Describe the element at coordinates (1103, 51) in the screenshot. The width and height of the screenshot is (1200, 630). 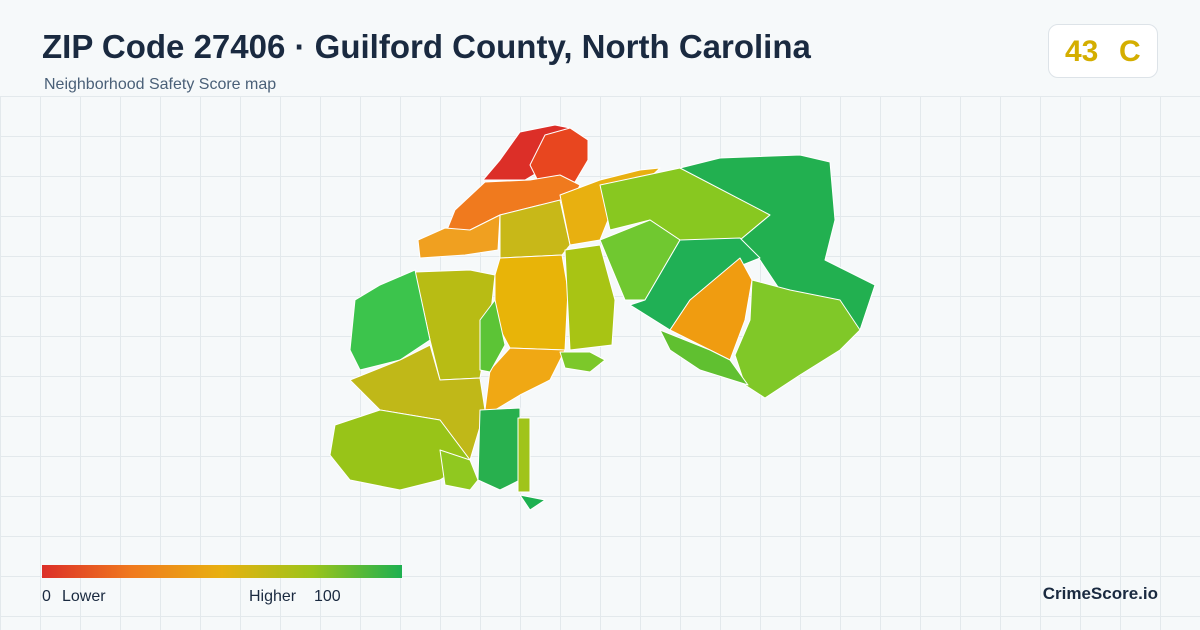
I see `score-box: 43 C` at that location.